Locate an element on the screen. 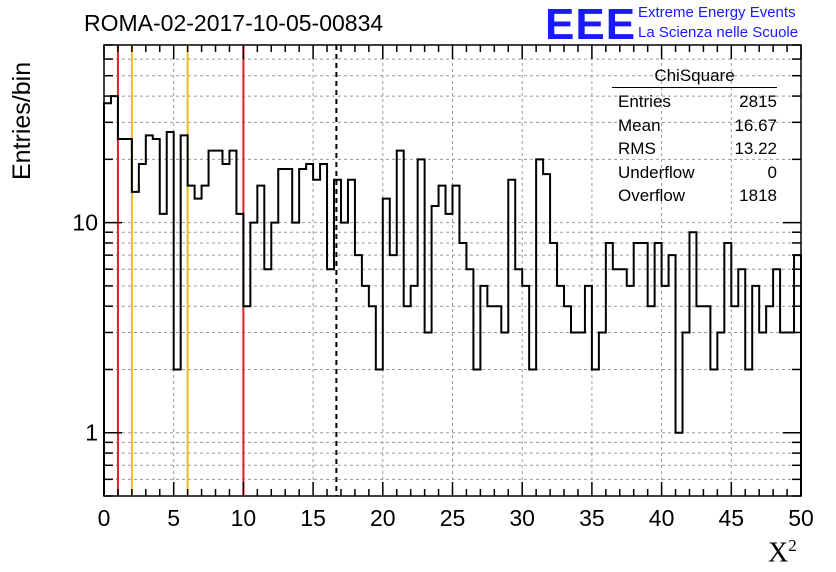  chart-title: ROMA-02-2017-10-05-00834 is located at coordinates (234, 23).